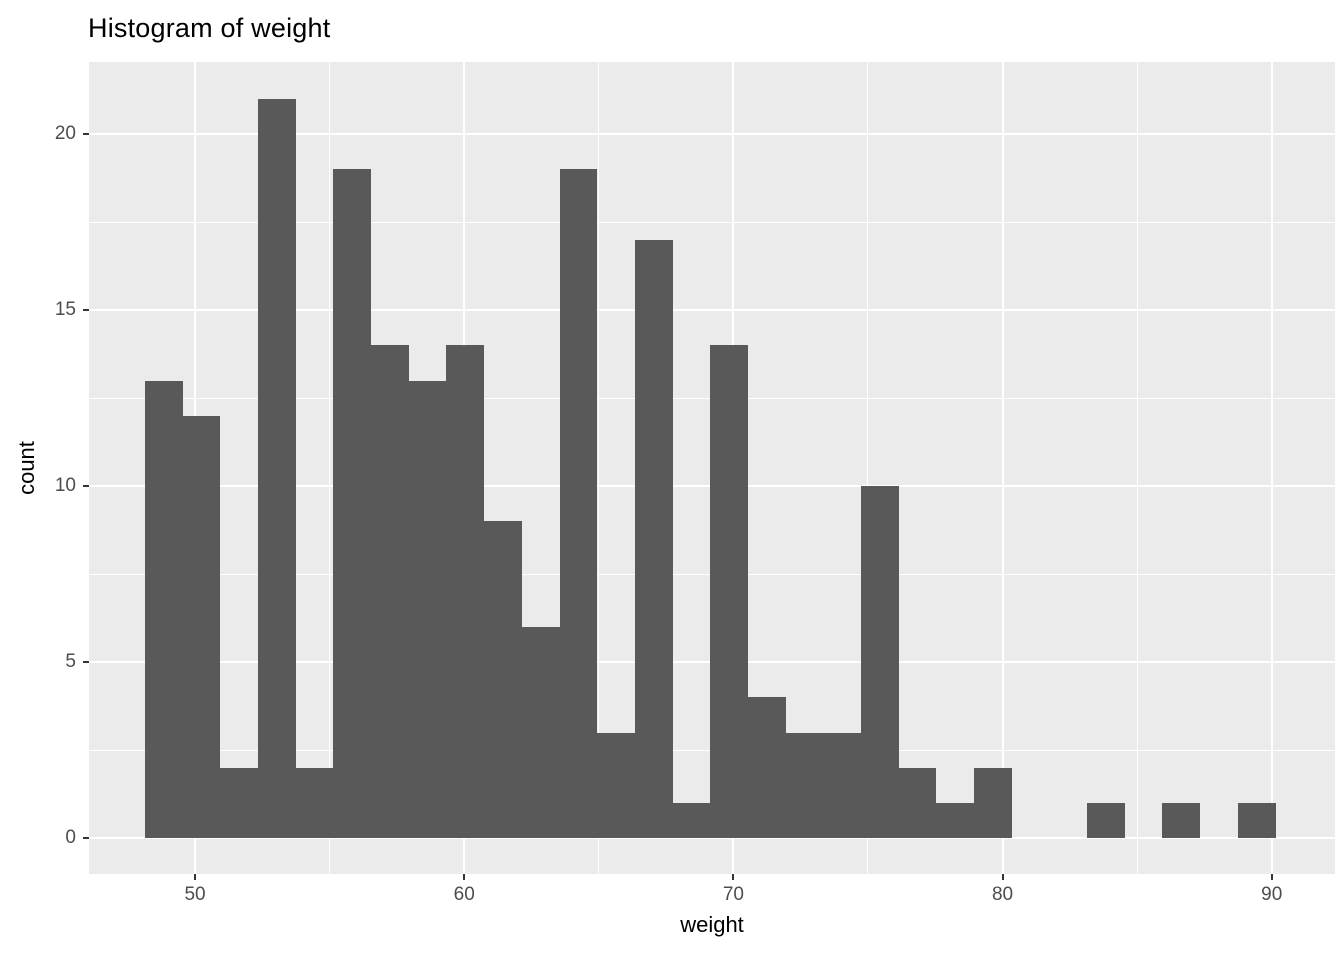  What do you see at coordinates (733, 894) in the screenshot?
I see `x-tick-label: 70` at bounding box center [733, 894].